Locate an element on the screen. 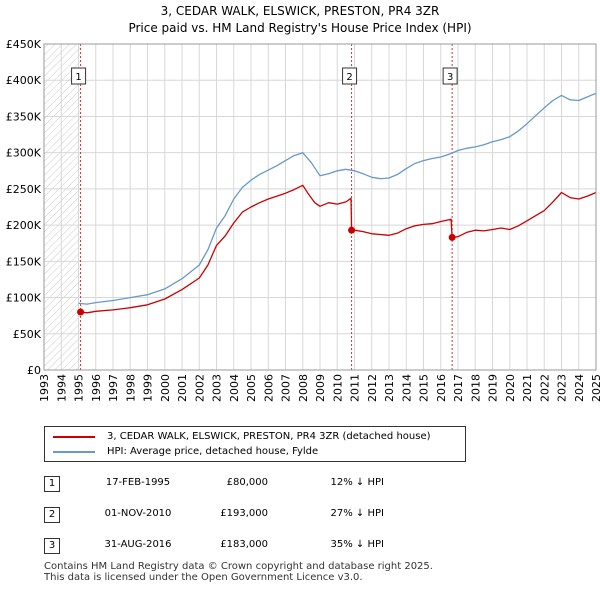  y-tick-label: £200K is located at coordinates (24, 225).